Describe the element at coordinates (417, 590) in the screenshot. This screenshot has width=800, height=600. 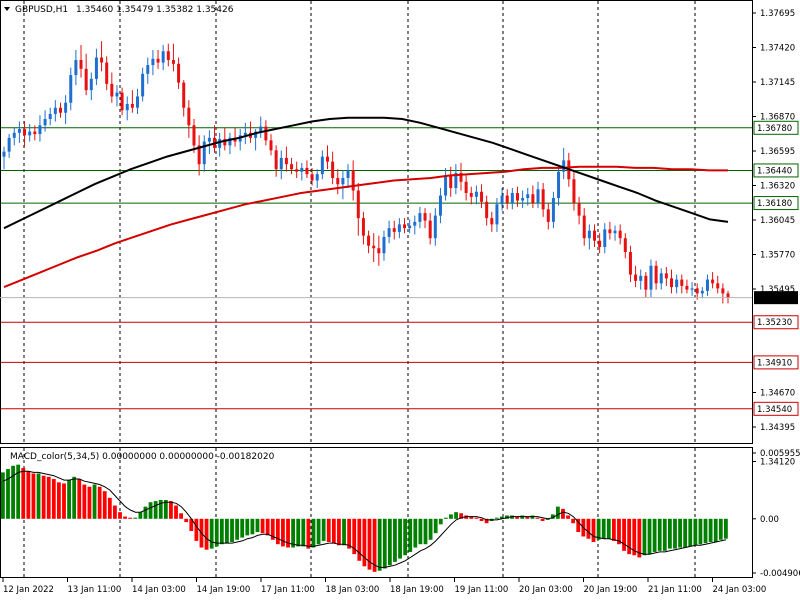
I see `time-label: 18 Jan 19:00` at that location.